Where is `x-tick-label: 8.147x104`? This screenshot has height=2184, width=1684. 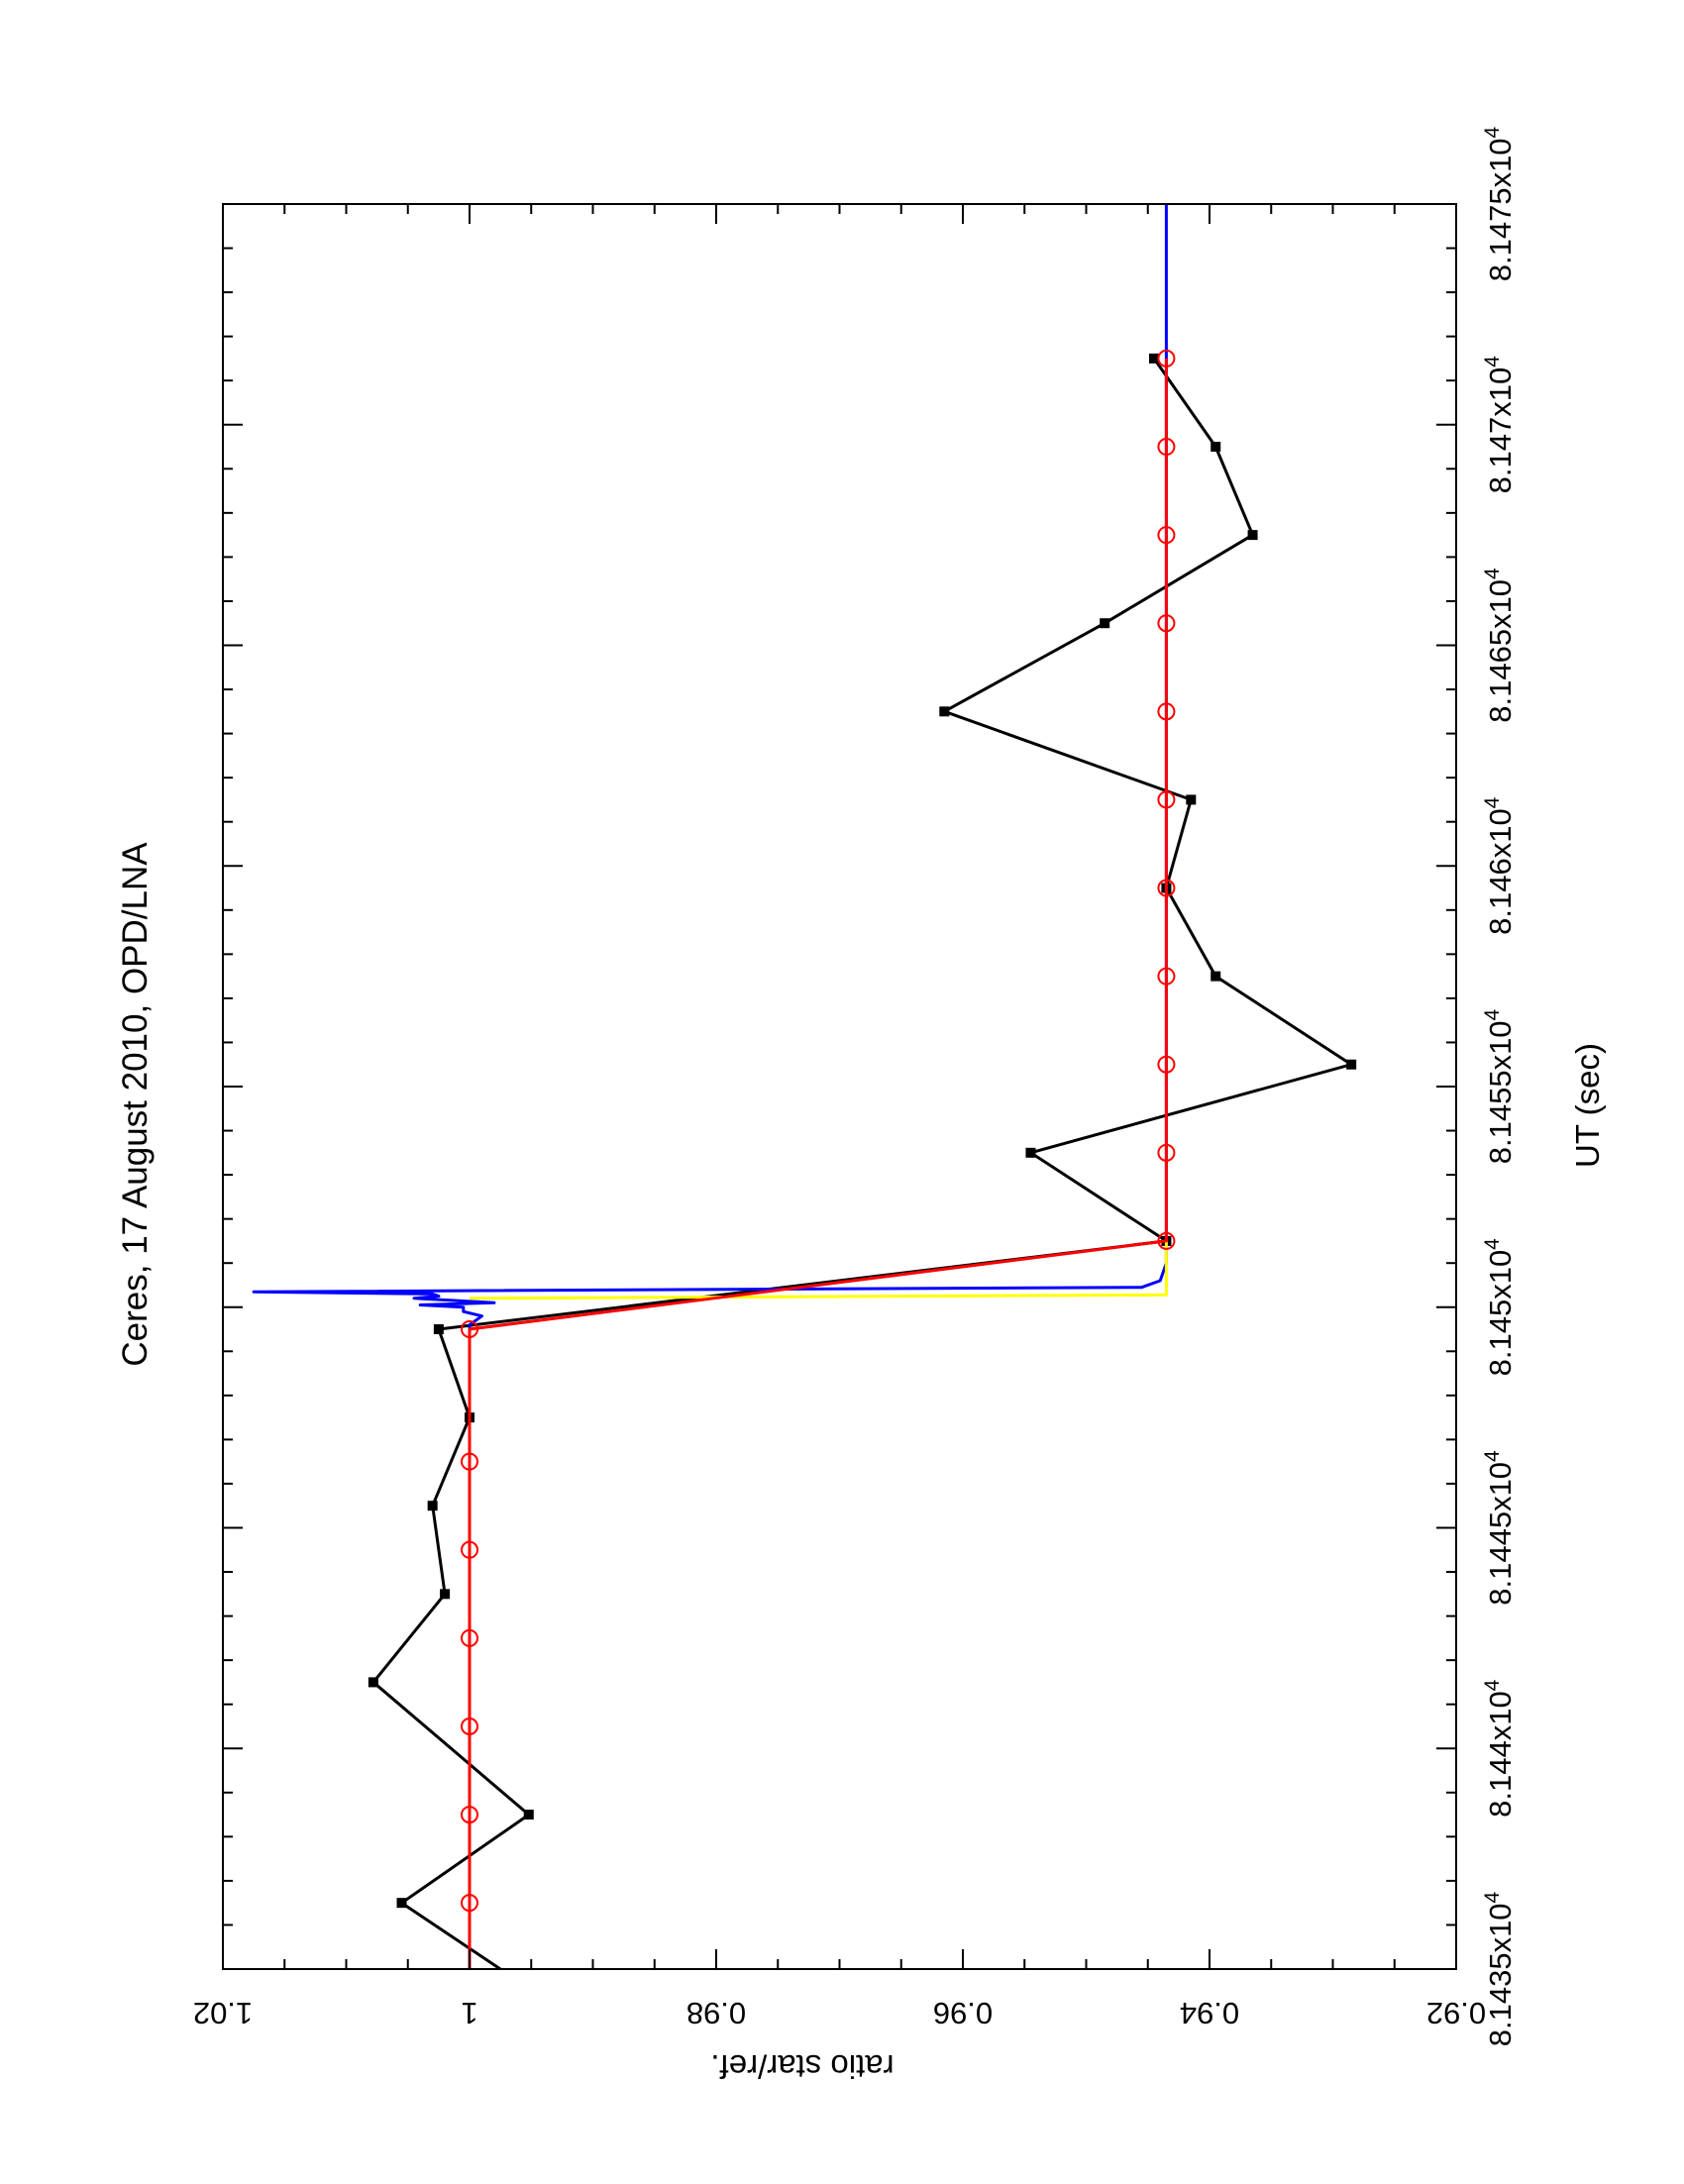
x-tick-label: 8.147x104 is located at coordinates (1500, 425).